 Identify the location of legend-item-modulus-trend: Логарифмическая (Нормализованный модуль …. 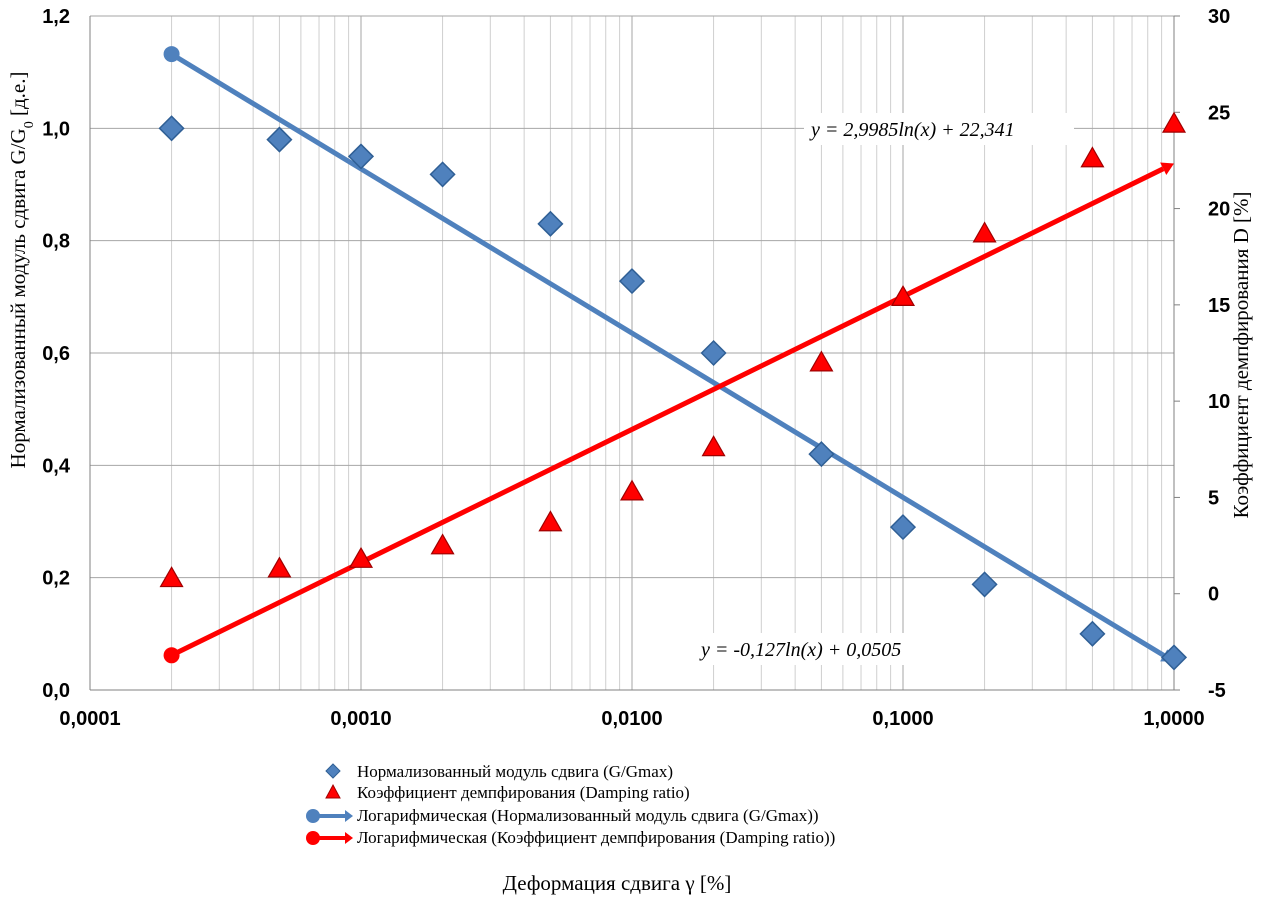
(562, 815).